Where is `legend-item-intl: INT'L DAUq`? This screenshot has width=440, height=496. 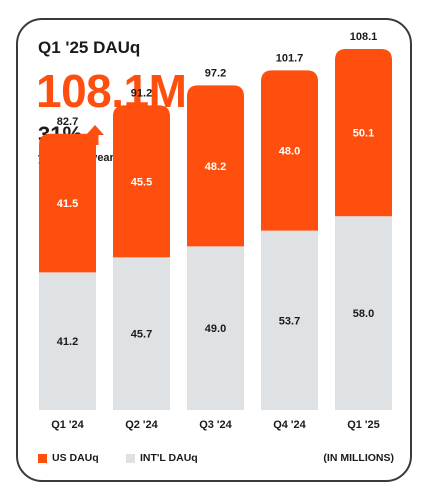 legend-item-intl: INT'L DAUq is located at coordinates (162, 458).